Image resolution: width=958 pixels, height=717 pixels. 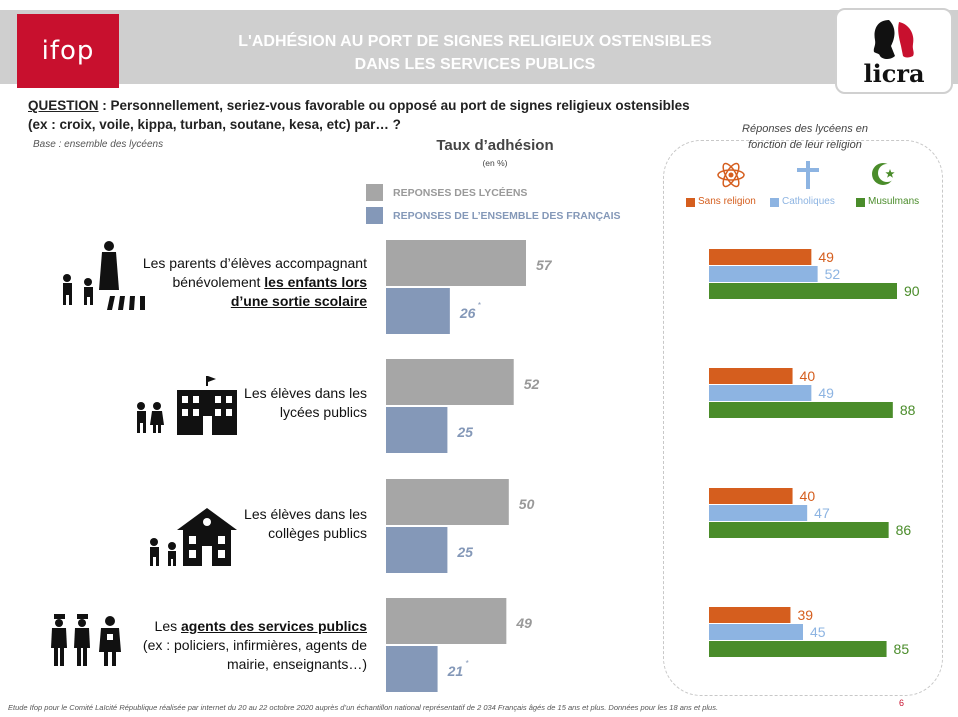 What do you see at coordinates (104, 275) in the screenshot?
I see `parents-school-trip-icon` at bounding box center [104, 275].